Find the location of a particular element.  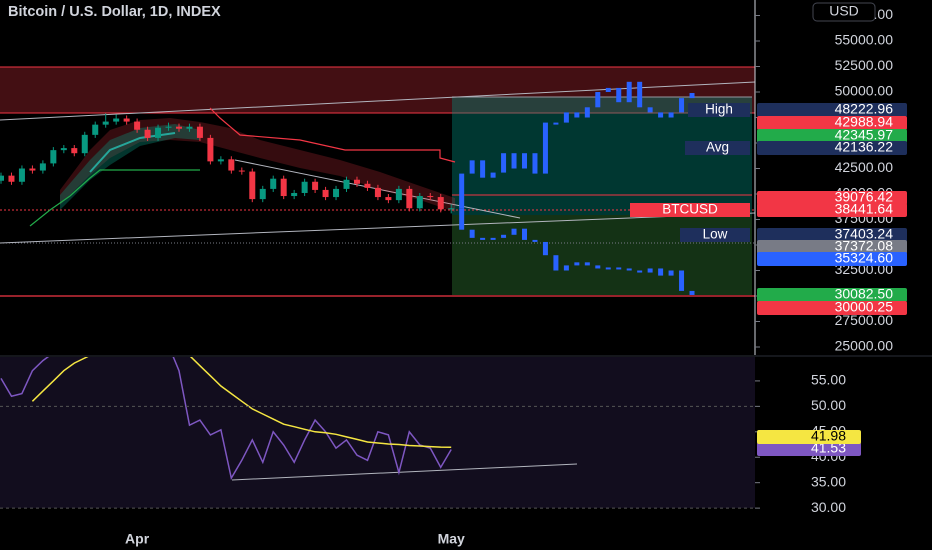

price-tag: Low is located at coordinates (715, 234).